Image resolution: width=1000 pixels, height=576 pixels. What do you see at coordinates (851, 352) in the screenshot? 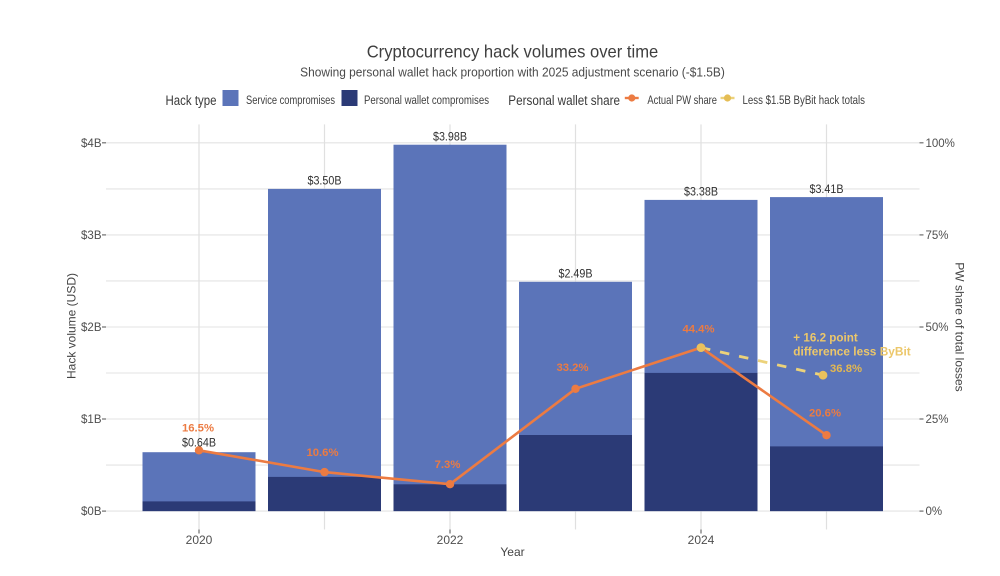
I see `svg-text: difference less ByBit` at bounding box center [851, 352].